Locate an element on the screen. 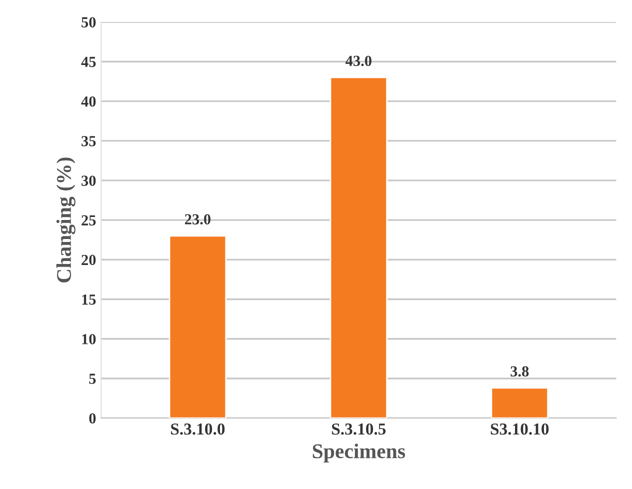 The image size is (632, 489). x-tick-label: S.3.10.0 is located at coordinates (198, 429).